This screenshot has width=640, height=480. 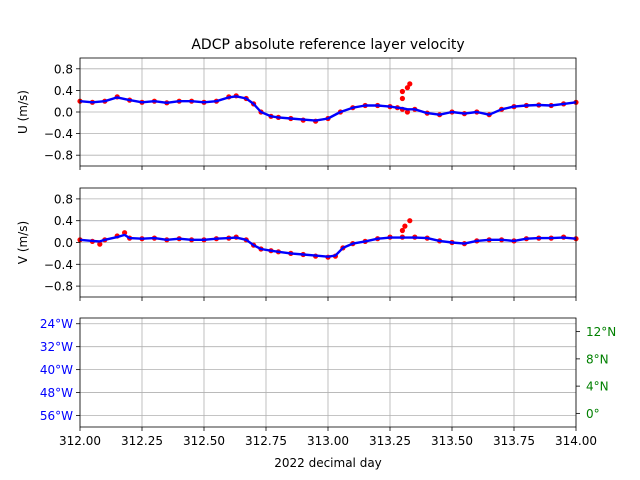 I want to click on x-tick-label: 313.25, so click(x=390, y=441).